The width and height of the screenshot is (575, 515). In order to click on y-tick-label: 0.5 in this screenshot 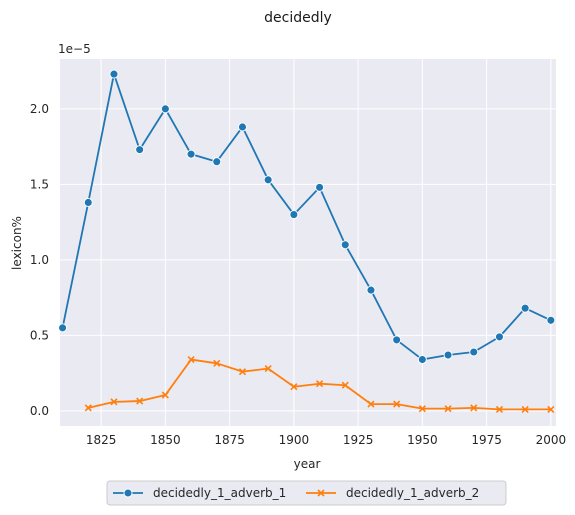, I will do `click(39, 335)`.